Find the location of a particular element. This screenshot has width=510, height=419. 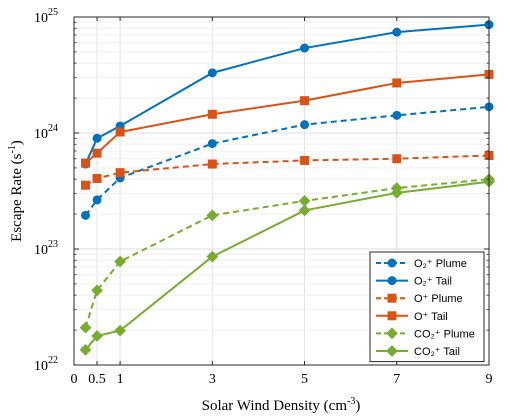

legend-entry: O⁺ Tail is located at coordinates (412, 317).